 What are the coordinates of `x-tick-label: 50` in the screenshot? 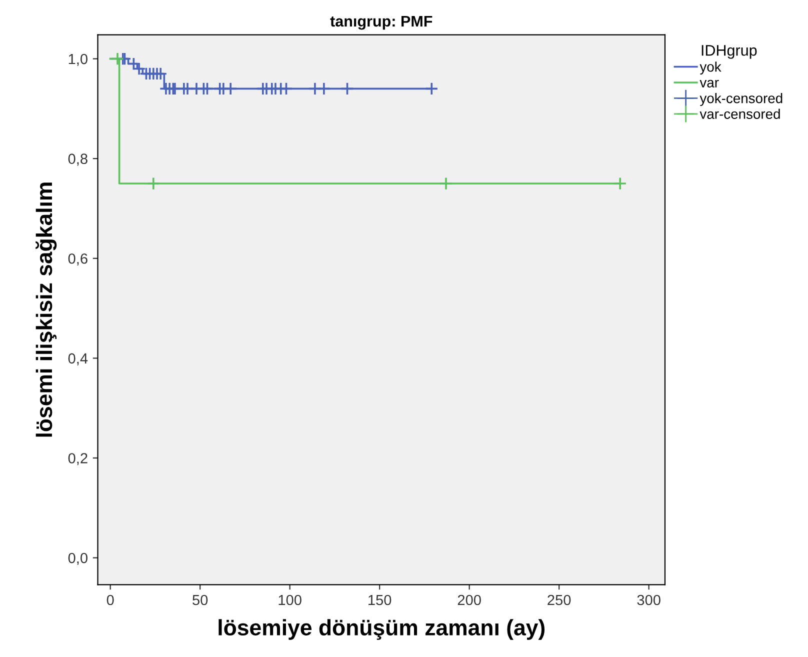 It's located at (200, 600).